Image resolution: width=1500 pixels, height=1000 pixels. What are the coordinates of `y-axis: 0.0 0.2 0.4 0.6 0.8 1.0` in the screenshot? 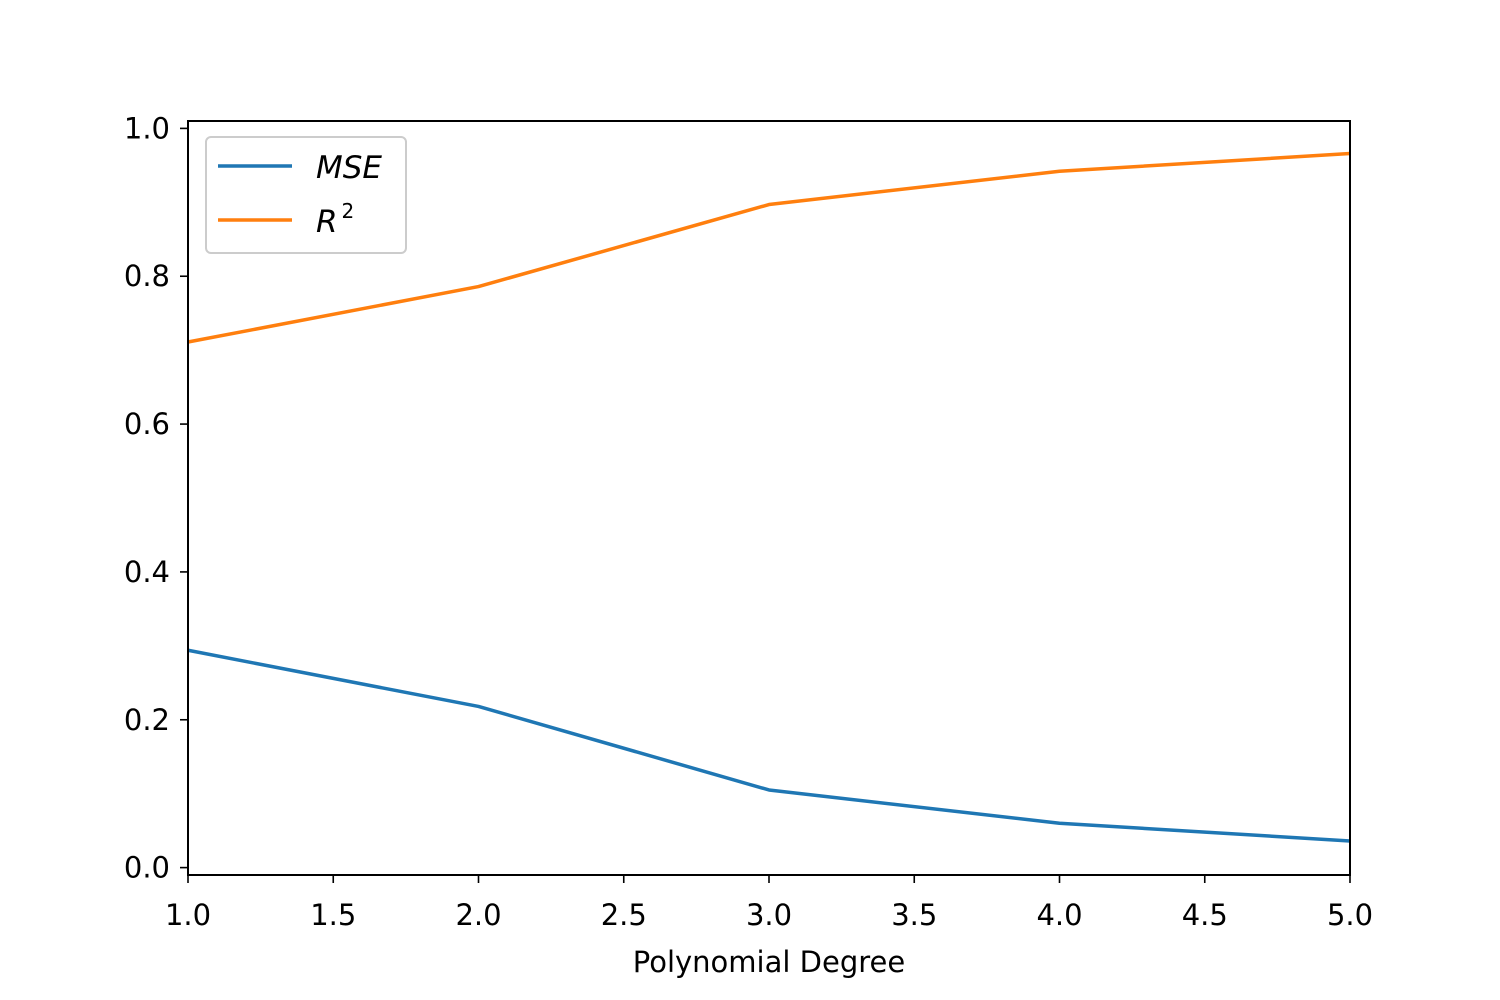 It's located at (156, 498).